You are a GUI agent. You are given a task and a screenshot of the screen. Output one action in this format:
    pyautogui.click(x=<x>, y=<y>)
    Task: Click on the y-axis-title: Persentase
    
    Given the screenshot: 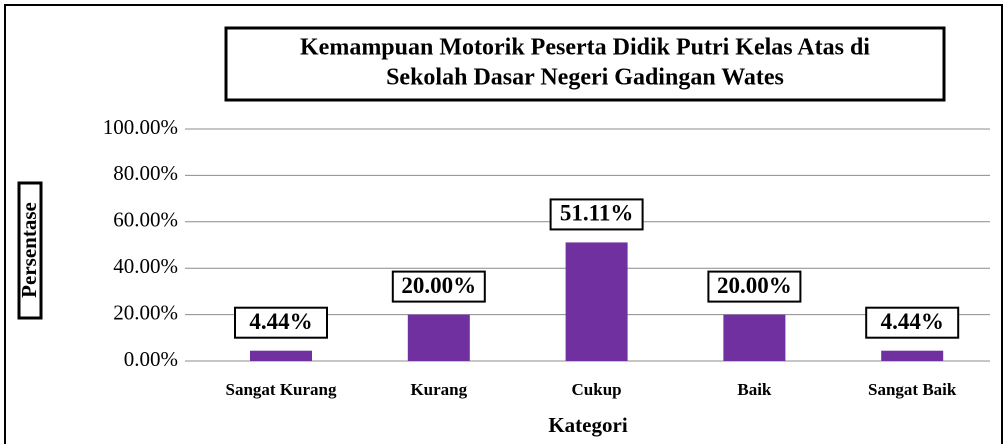 What is the action you would take?
    pyautogui.click(x=29, y=250)
    